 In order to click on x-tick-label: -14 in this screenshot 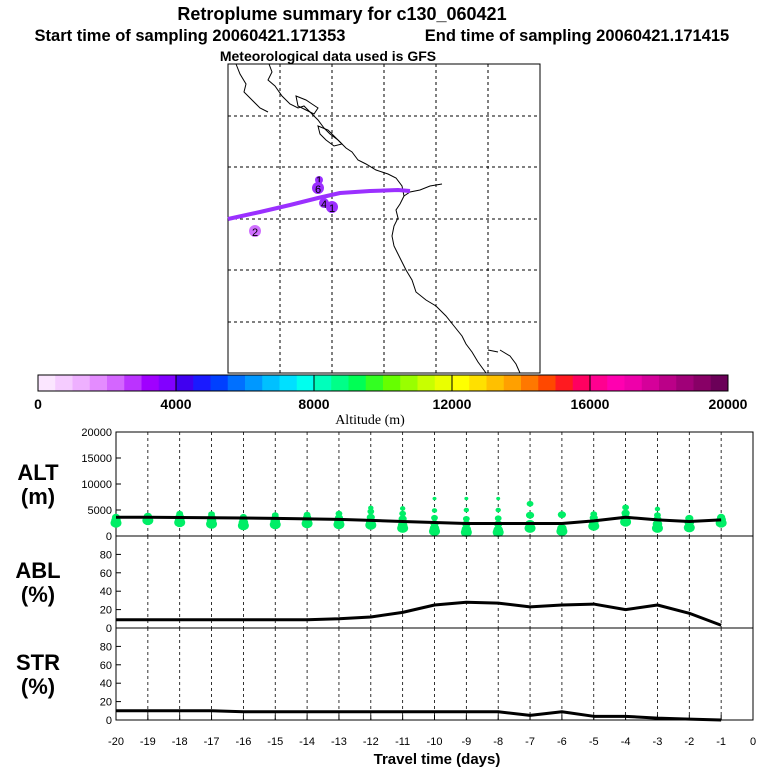, I will do `click(307, 742)`.